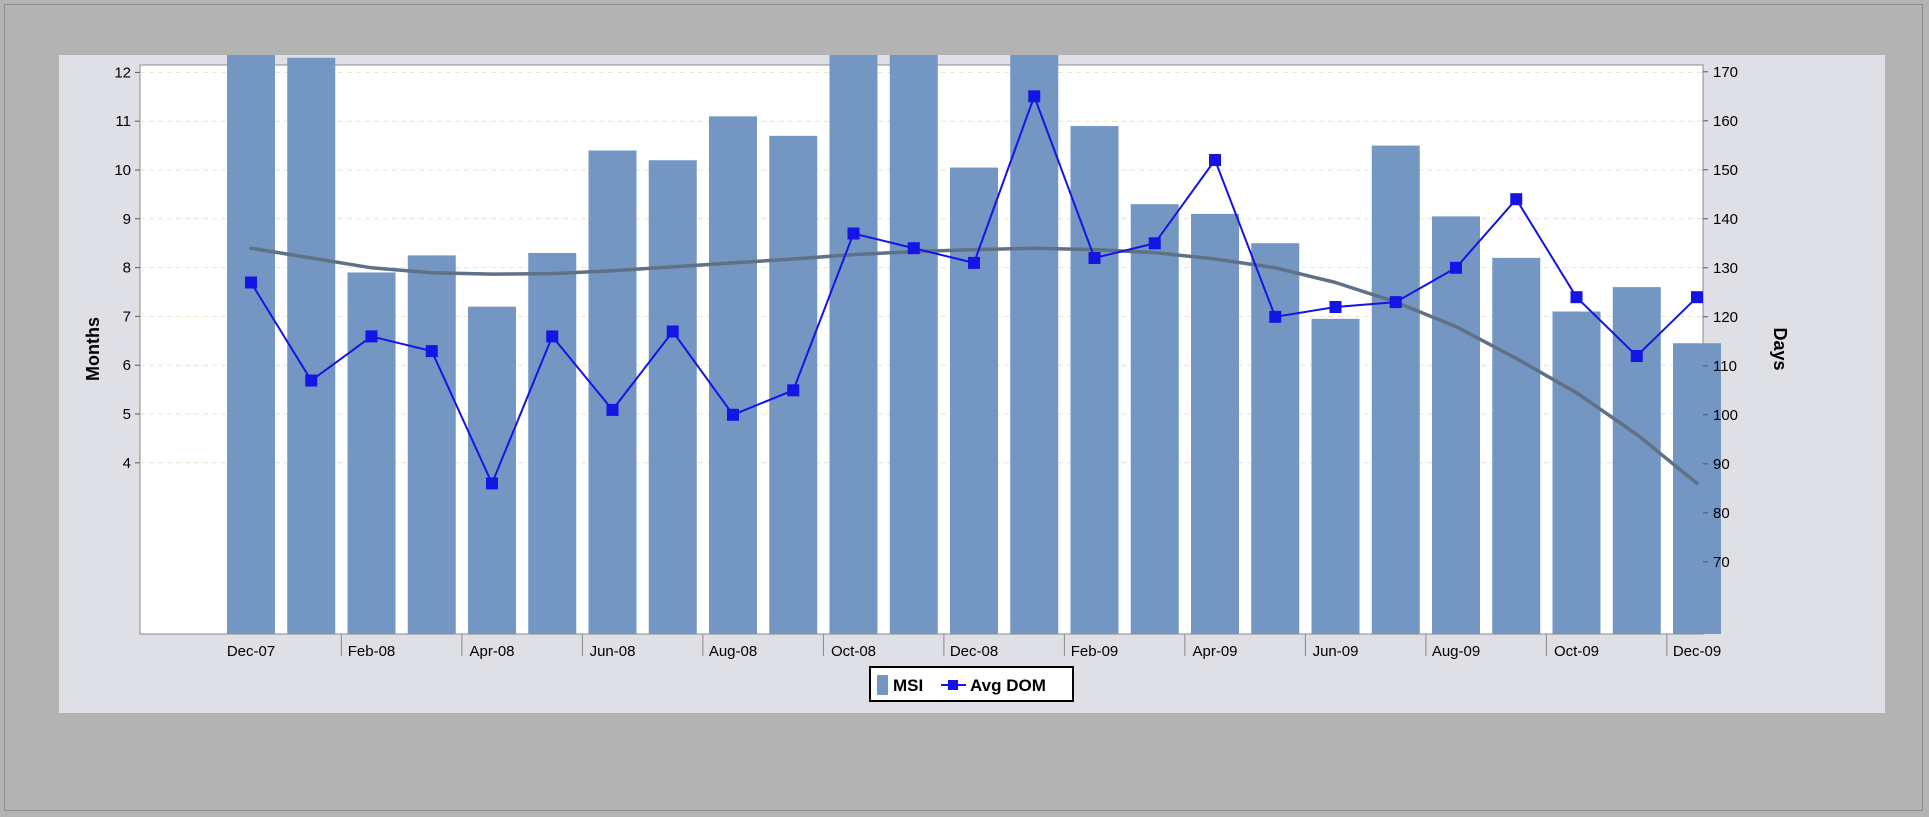 The image size is (1929, 817). What do you see at coordinates (908, 685) in the screenshot?
I see `legend-msi-label: MSI` at bounding box center [908, 685].